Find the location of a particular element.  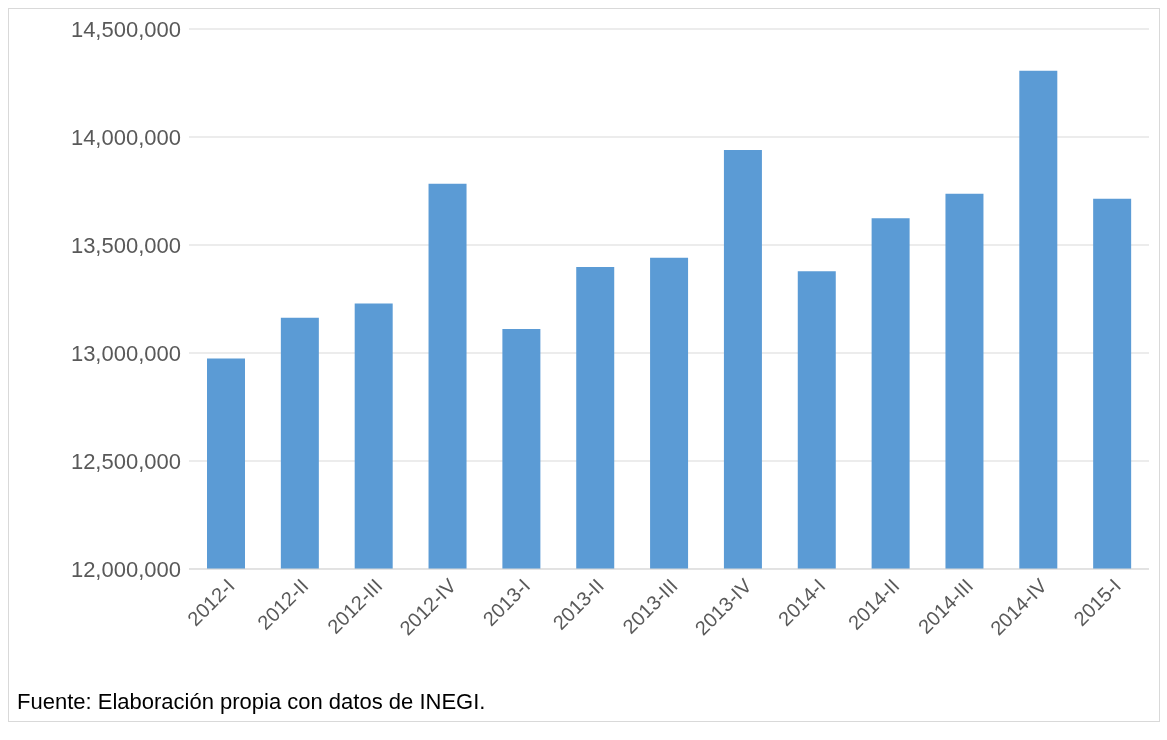

y-tick-label: 12,500,000 is located at coordinates (125, 461).